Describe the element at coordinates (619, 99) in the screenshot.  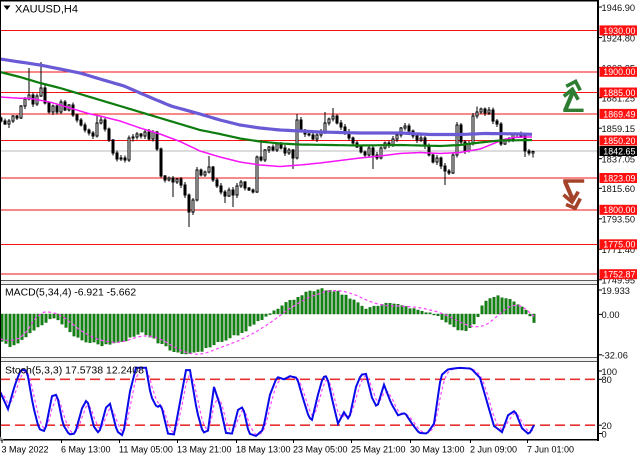
I see `svg-text: 1881.25` at that location.